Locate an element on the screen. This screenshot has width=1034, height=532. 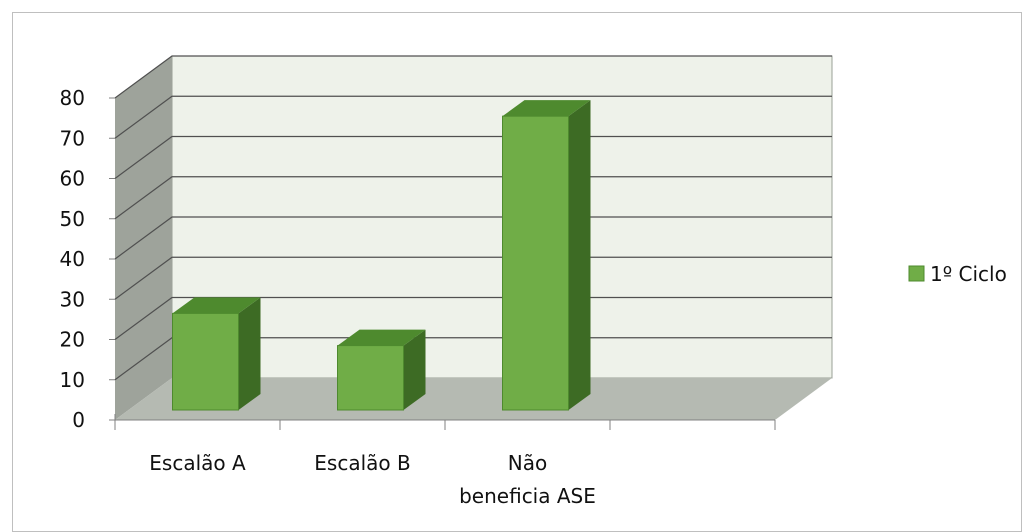
y-tick-label: 60 is located at coordinates (72, 179).